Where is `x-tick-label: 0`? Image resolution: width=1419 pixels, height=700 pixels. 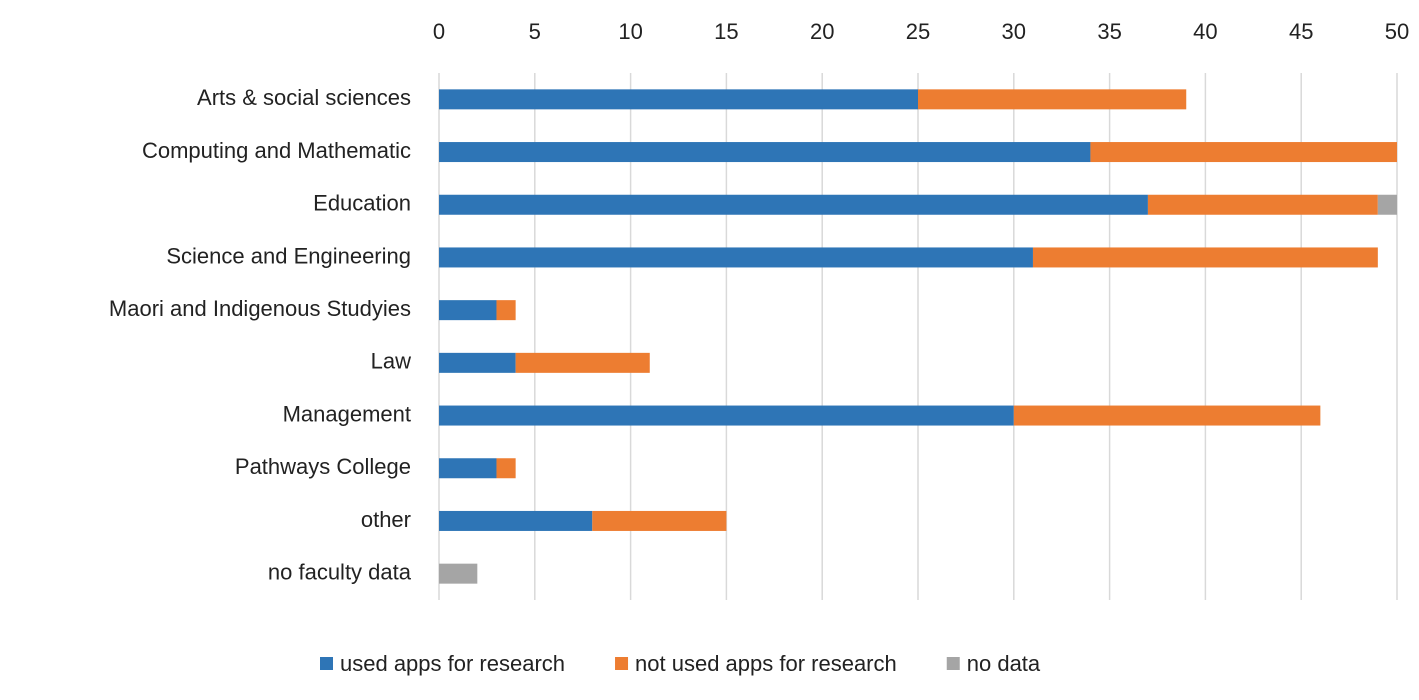 x-tick-label: 0 is located at coordinates (439, 31).